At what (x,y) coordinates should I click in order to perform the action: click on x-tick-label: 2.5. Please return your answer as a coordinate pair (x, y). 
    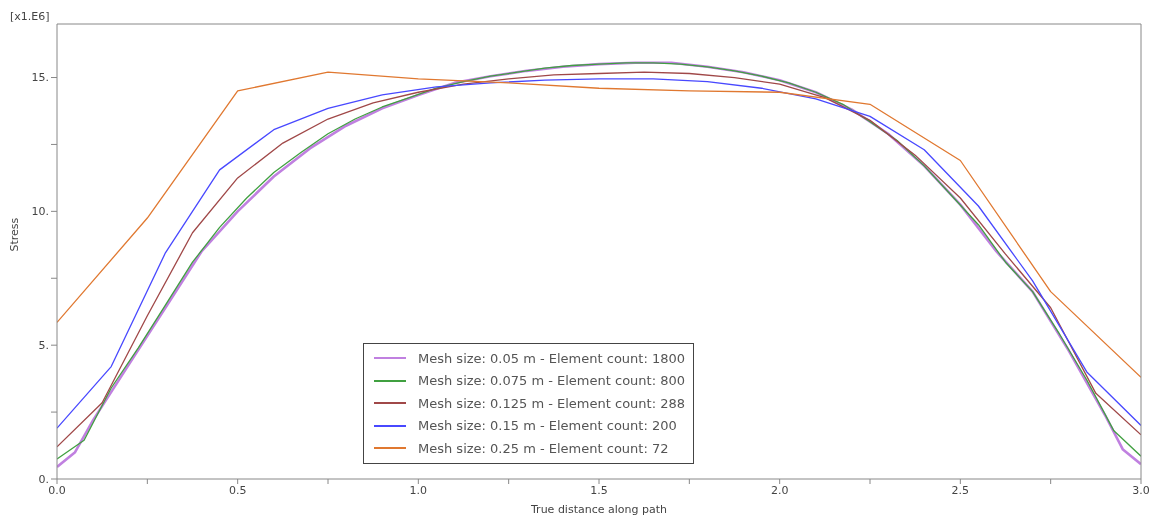
    Looking at the image, I should click on (960, 490).